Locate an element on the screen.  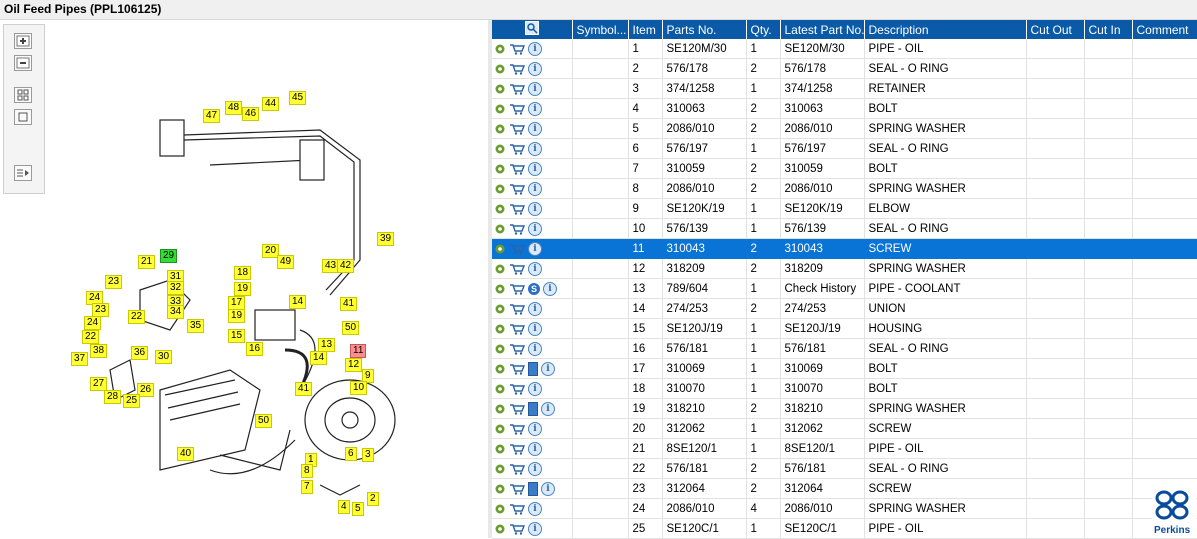
callout-label: 21 is located at coordinates (147, 262).